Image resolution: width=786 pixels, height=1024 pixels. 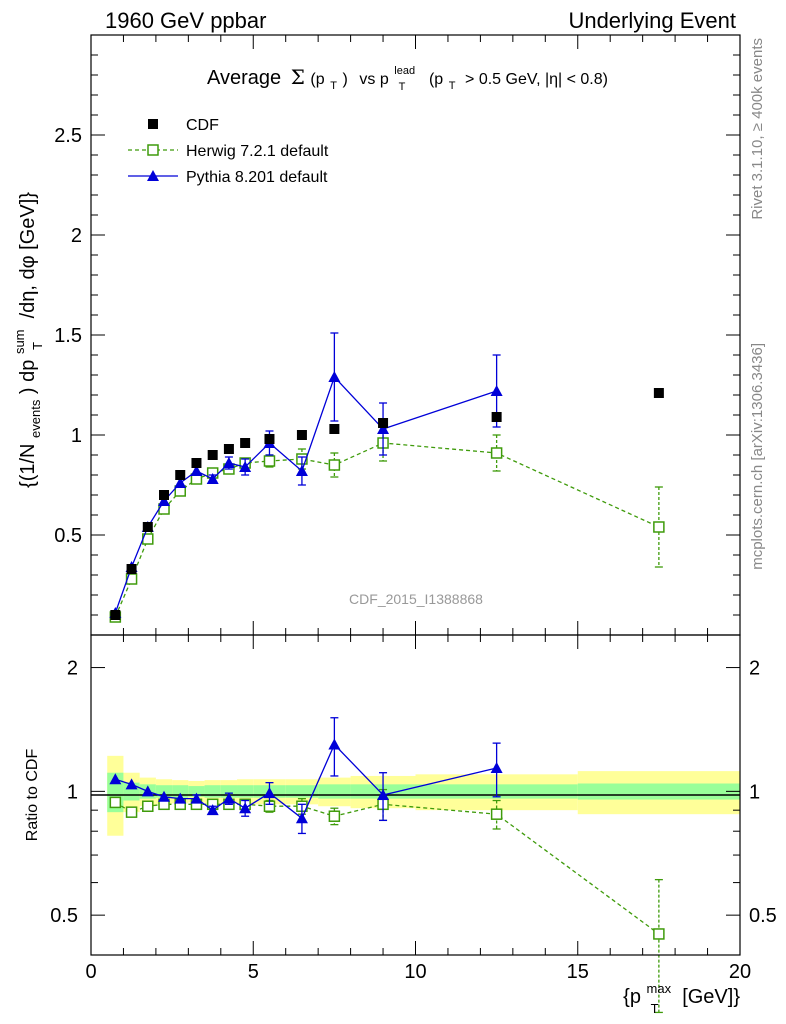 What do you see at coordinates (578, 972) in the screenshot?
I see `x-tick-label: 15` at bounding box center [578, 972].